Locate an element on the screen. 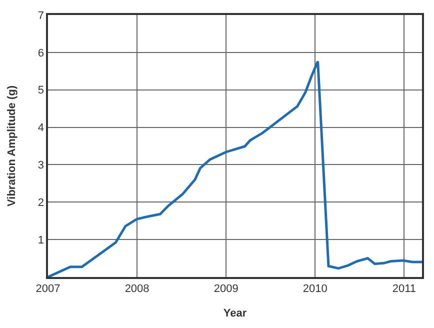  x-tick-label: 2011 is located at coordinates (404, 288).